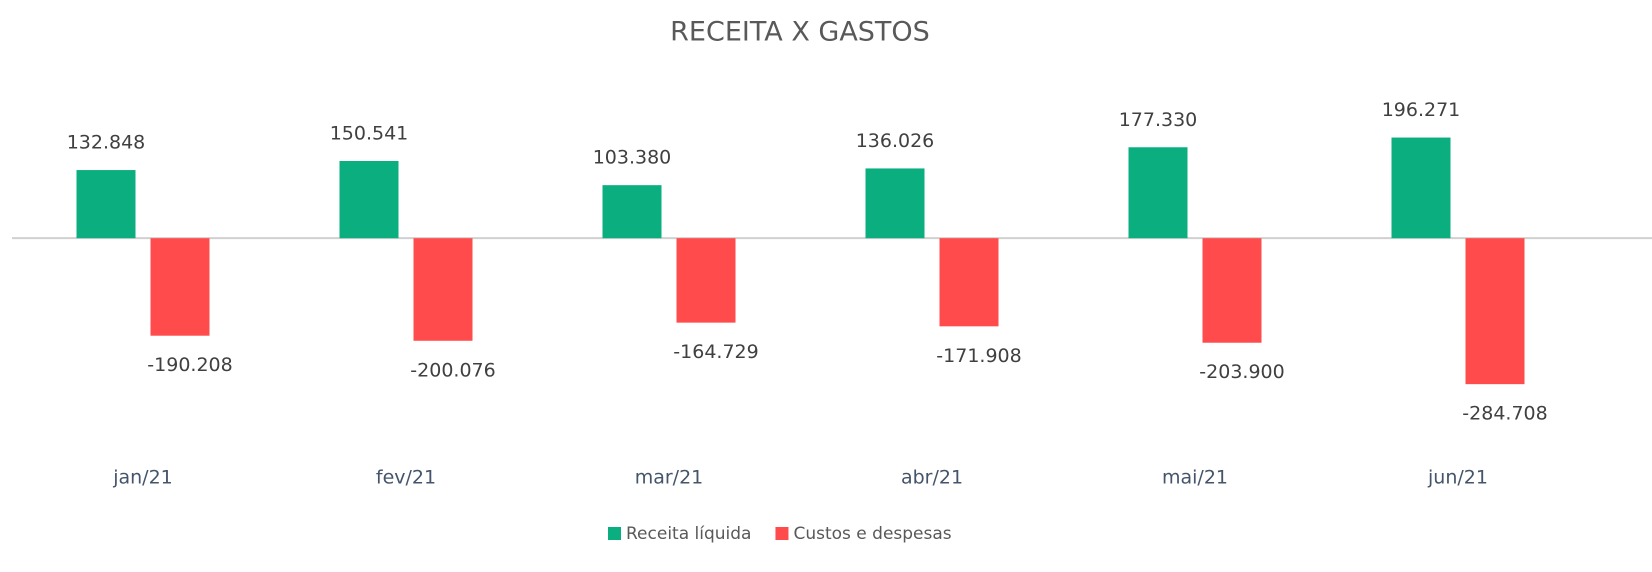 The width and height of the screenshot is (1652, 572). I want to click on data-label: 150.541, so click(369, 133).